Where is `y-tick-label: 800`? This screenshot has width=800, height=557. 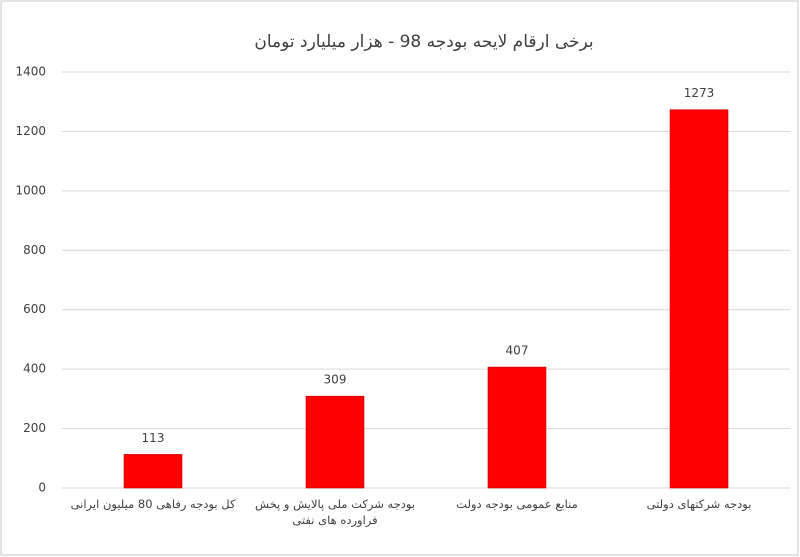 y-tick-label: 800 is located at coordinates (34, 250).